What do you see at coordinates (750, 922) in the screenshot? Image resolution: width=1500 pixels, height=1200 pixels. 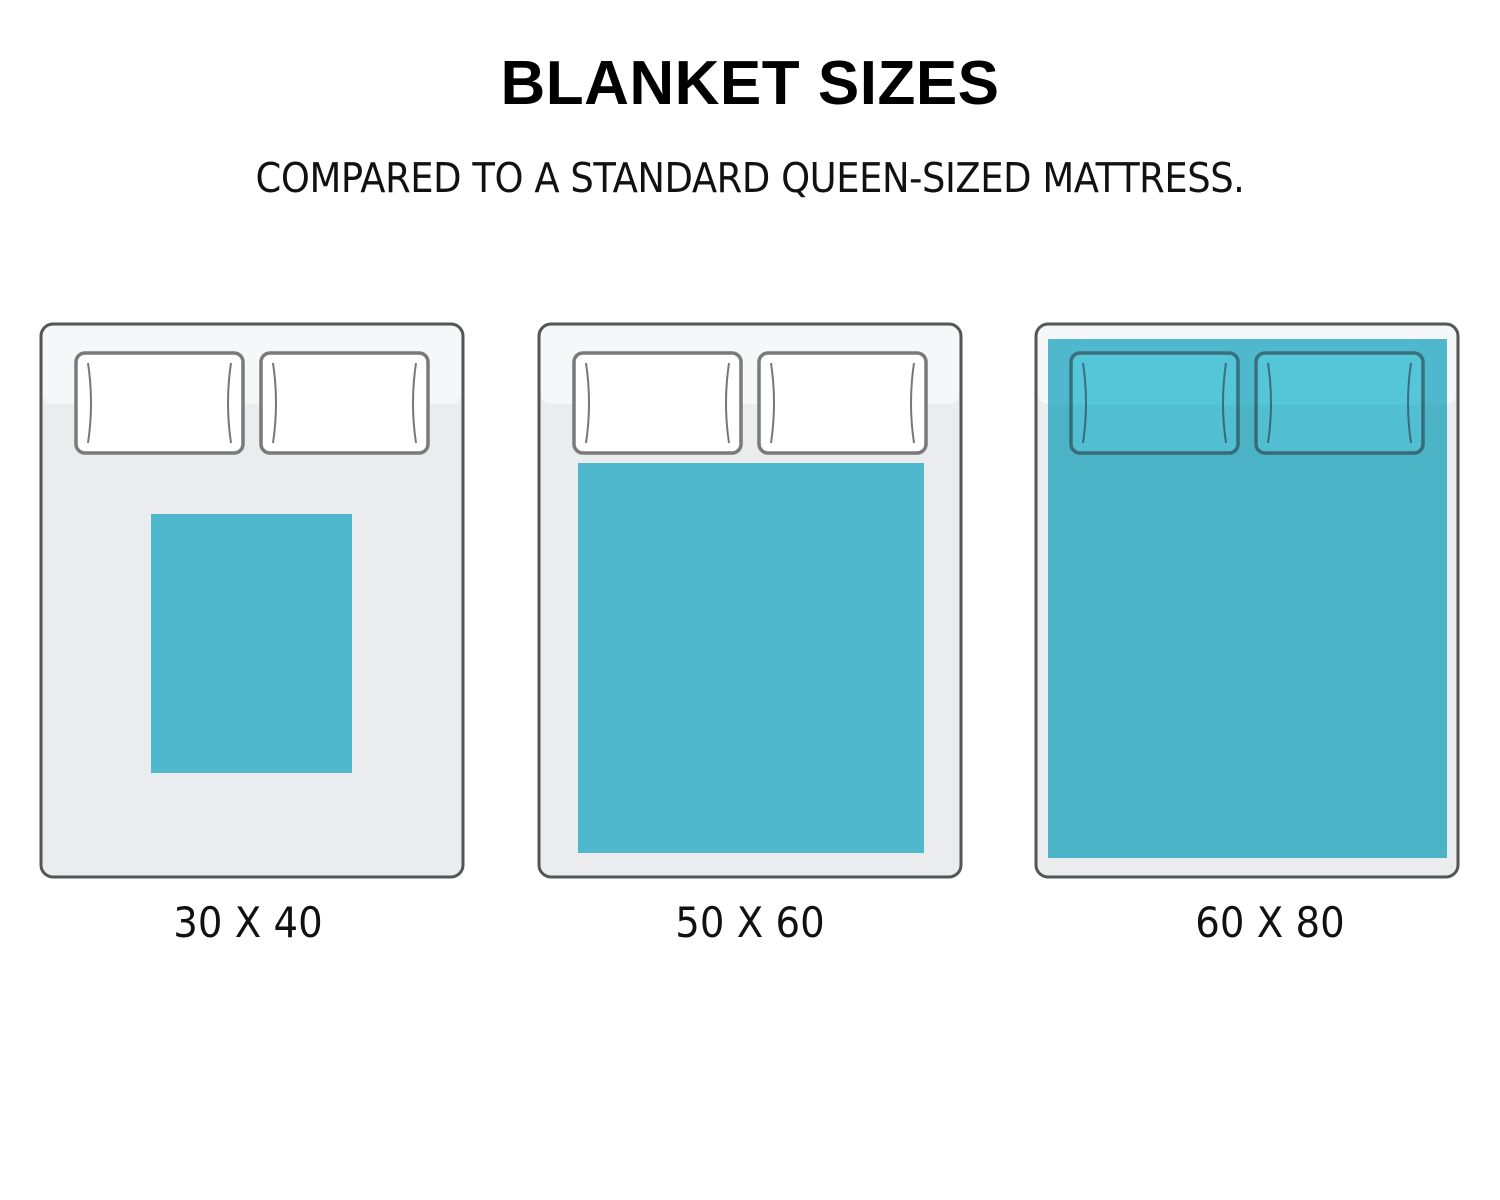 I see `bed-label-2: 50 X 60` at bounding box center [750, 922].